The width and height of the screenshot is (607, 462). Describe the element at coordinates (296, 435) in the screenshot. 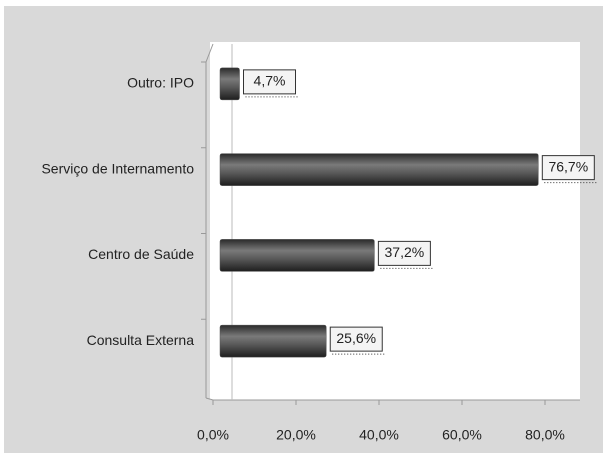

I see `x-tick-label: 20,0%` at that location.